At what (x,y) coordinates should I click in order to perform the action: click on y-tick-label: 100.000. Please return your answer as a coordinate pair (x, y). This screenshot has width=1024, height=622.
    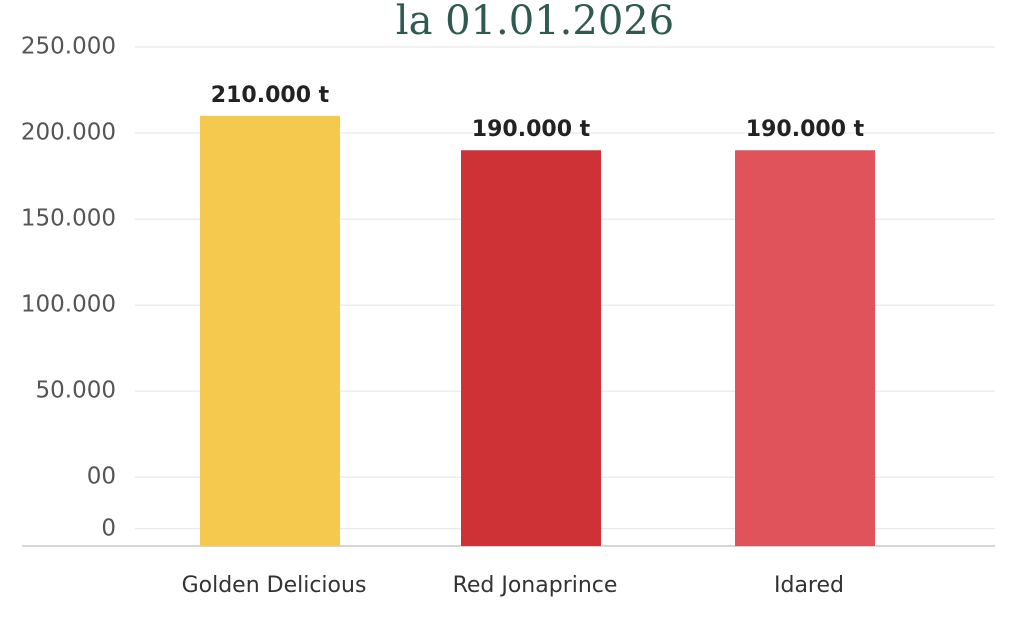
    Looking at the image, I should click on (68, 305).